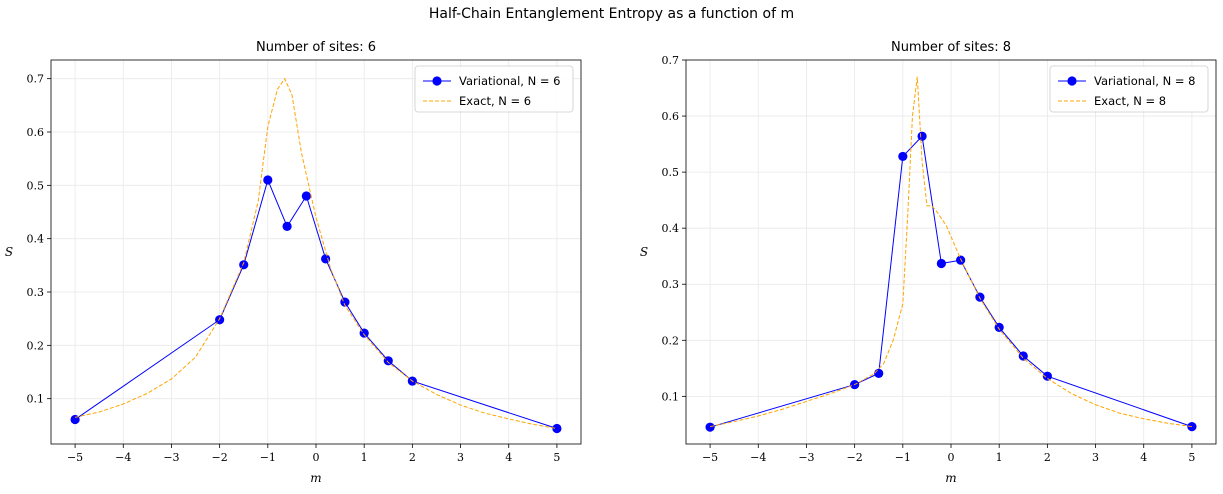 The width and height of the screenshot is (1223, 494). I want to click on chart-title: Number of sites: 6, so click(316, 47).